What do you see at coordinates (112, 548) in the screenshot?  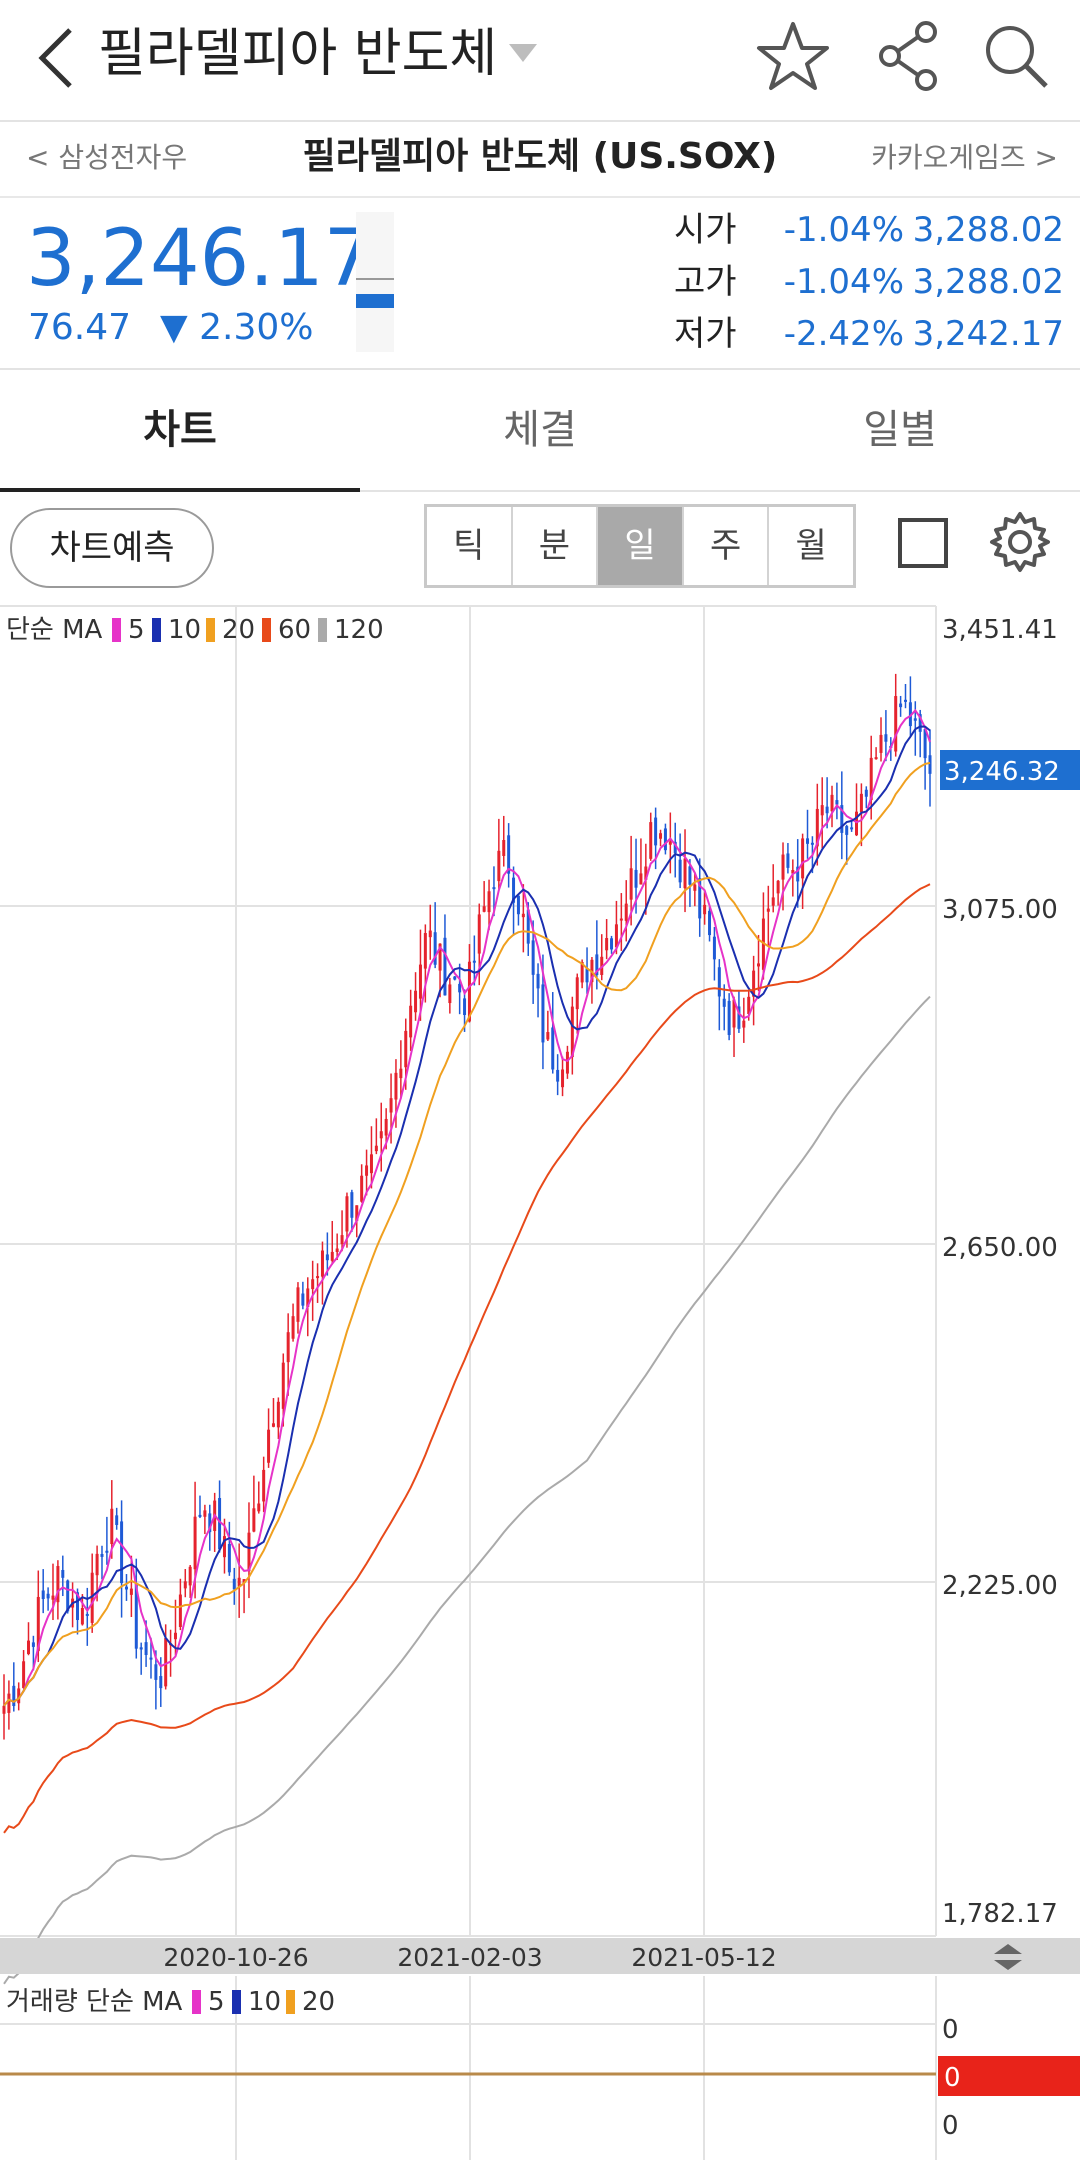 I see `chart-predict-button: 차트예측` at bounding box center [112, 548].